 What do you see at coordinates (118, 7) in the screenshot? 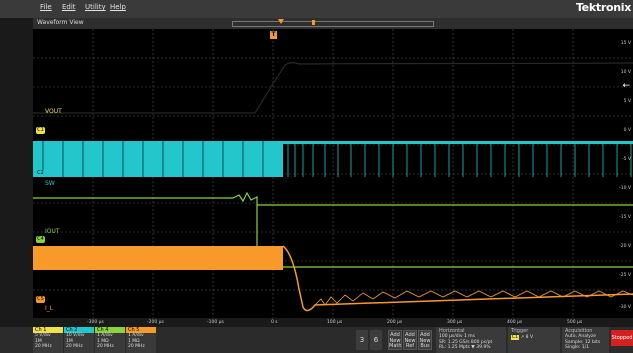
I see `menu-help: Help` at bounding box center [118, 7].